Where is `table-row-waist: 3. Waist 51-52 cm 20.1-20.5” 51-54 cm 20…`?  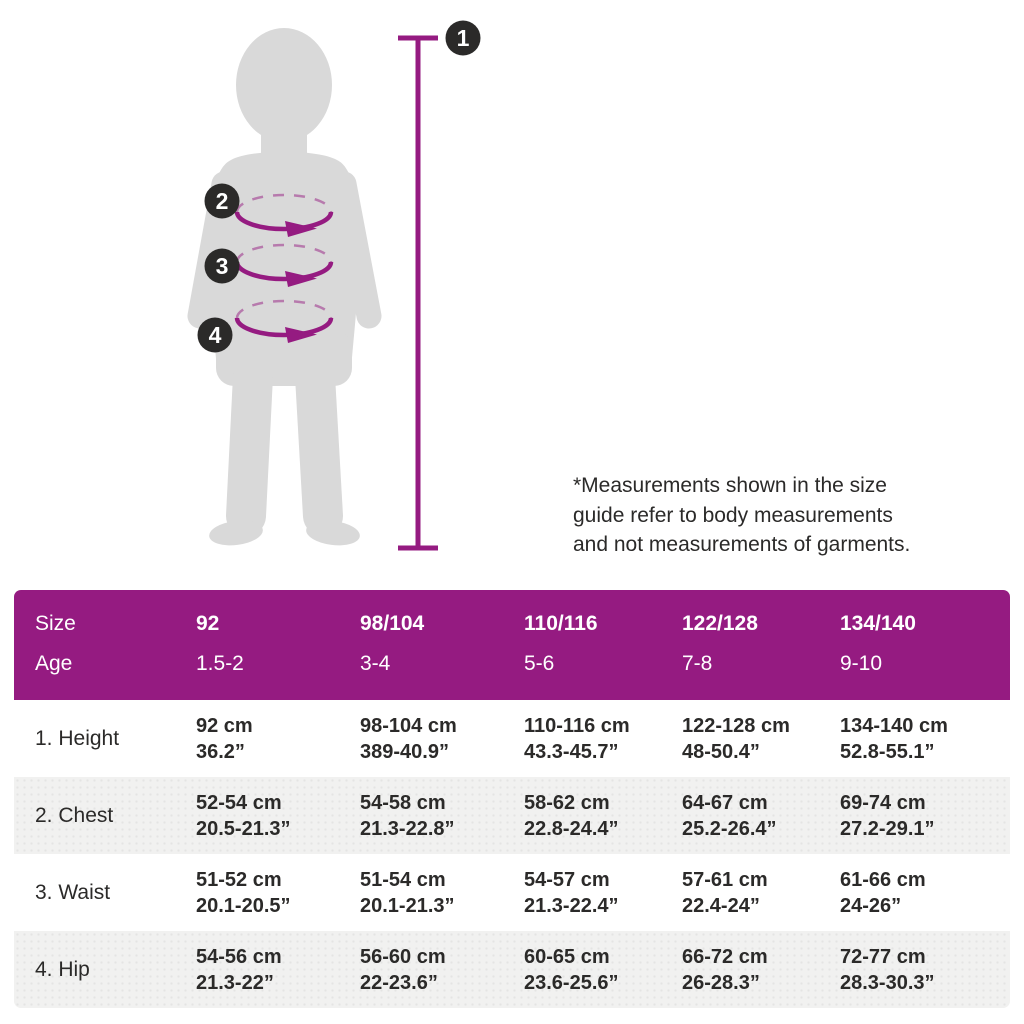 table-row-waist: 3. Waist 51-52 cm 20.1-20.5” 51-54 cm 20… is located at coordinates (512, 892).